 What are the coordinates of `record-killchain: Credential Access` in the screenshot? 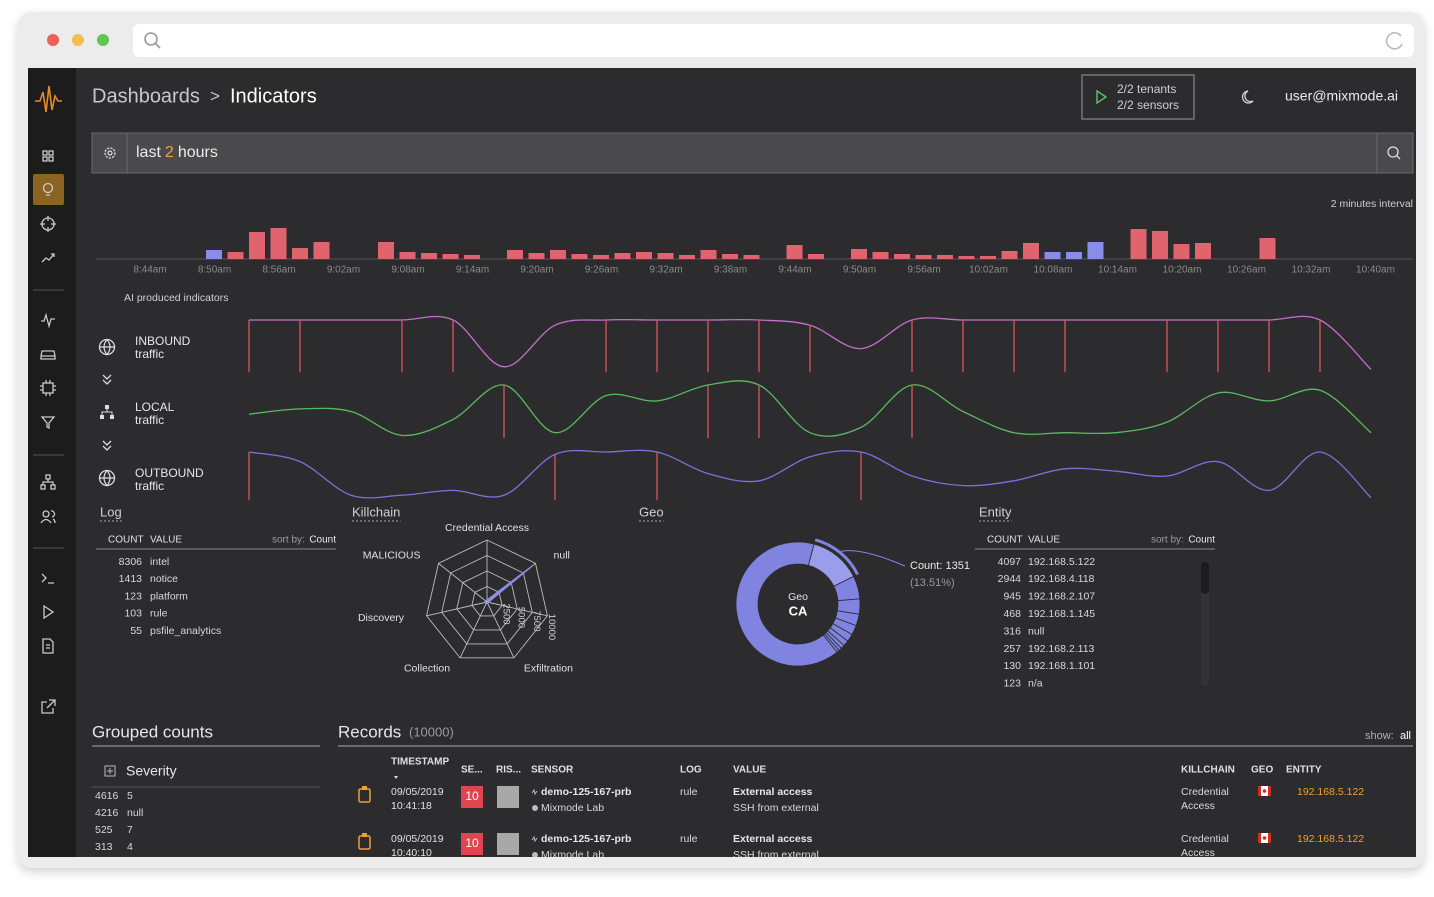 It's located at (1206, 846).